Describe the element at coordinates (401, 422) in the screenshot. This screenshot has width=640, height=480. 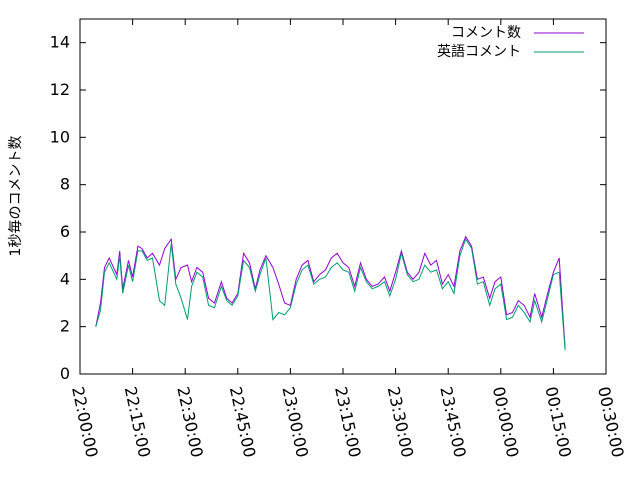
I see `x-tick-label: 23:30:00` at that location.